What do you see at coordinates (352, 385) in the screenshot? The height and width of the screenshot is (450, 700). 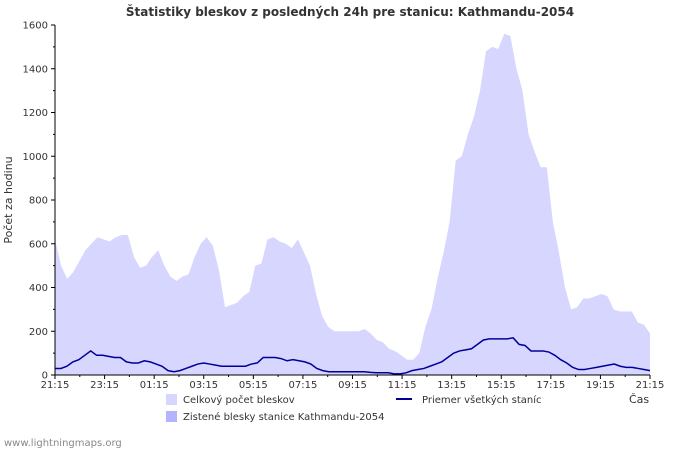 I see `x-tick-label: 09:15` at bounding box center [352, 385].